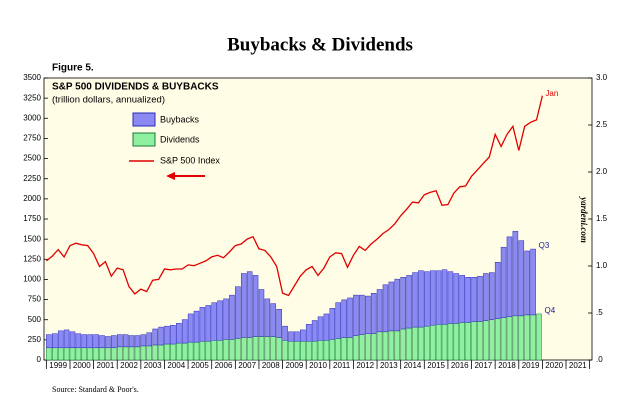 Image resolution: width=640 pixels, height=418 pixels. What do you see at coordinates (551, 93) in the screenshot?
I see `end-label: Jan` at bounding box center [551, 93].